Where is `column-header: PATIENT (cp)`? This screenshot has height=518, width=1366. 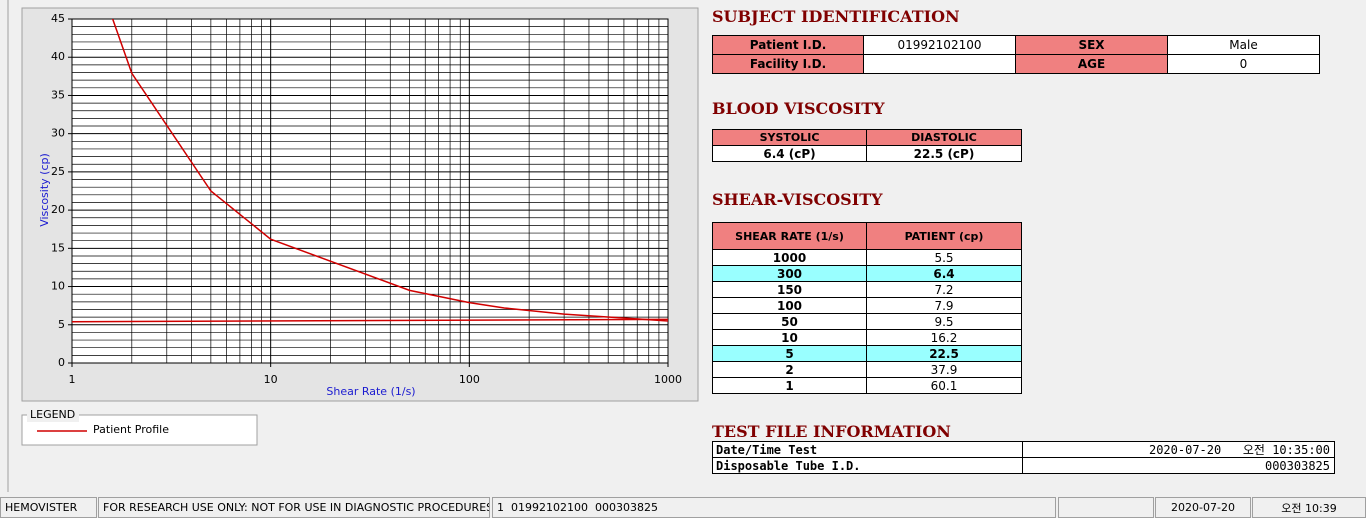
column-header: PATIENT (cp) is located at coordinates (944, 236).